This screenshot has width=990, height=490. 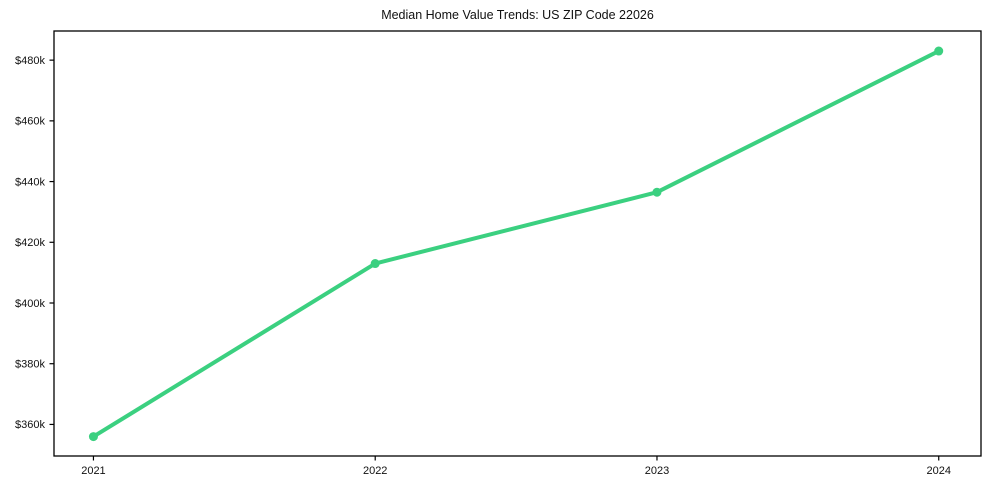 I want to click on y-axis-tick-label: $480k, so click(x=30, y=61).